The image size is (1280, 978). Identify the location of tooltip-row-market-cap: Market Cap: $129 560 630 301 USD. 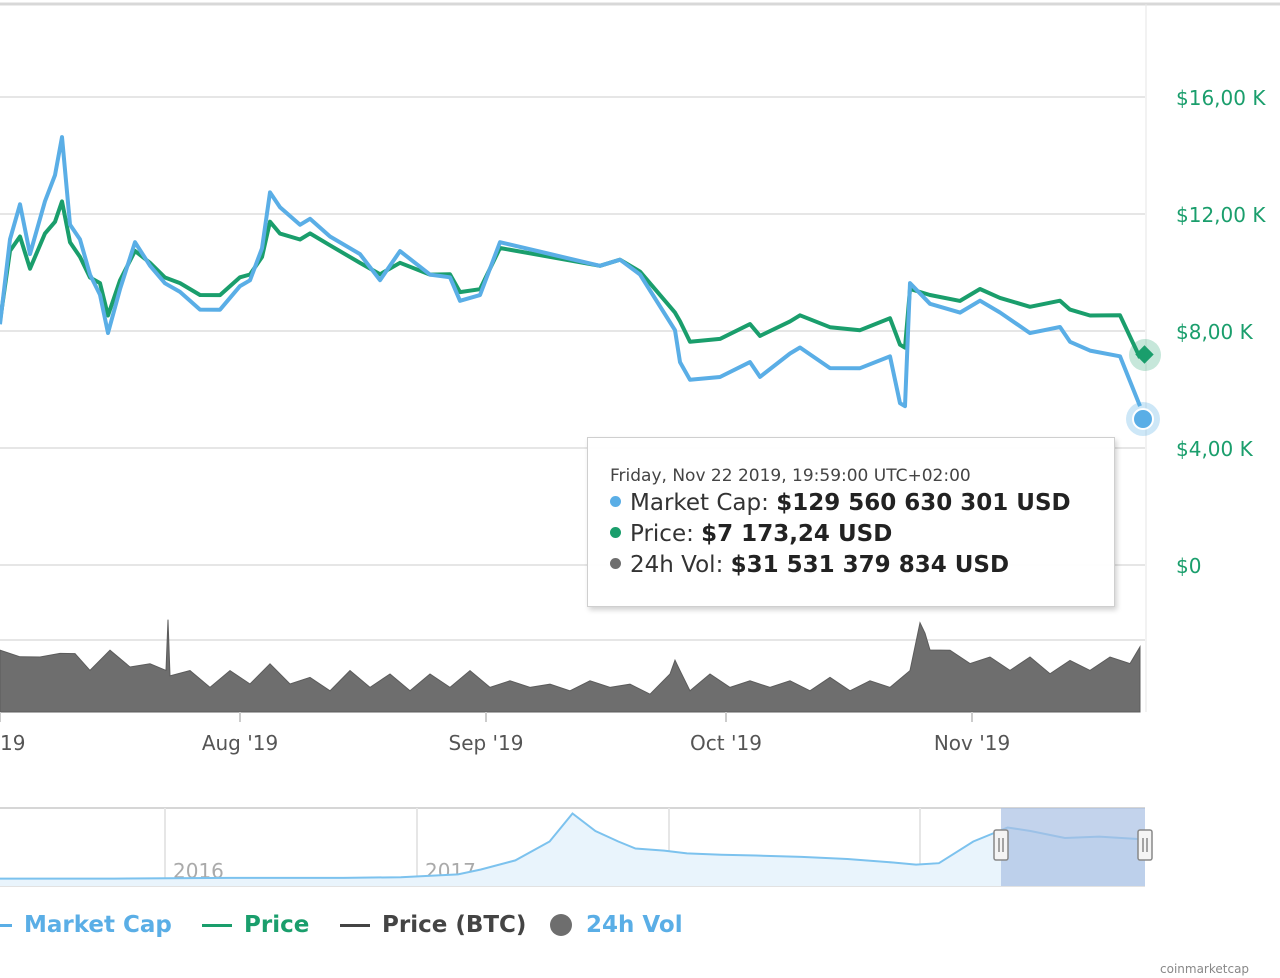
(862, 503).